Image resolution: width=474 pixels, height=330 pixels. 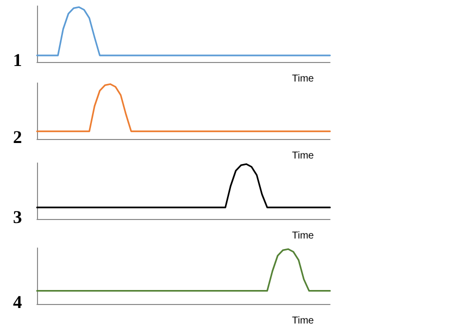 What do you see at coordinates (17, 137) in the screenshot?
I see `text: 2` at bounding box center [17, 137].